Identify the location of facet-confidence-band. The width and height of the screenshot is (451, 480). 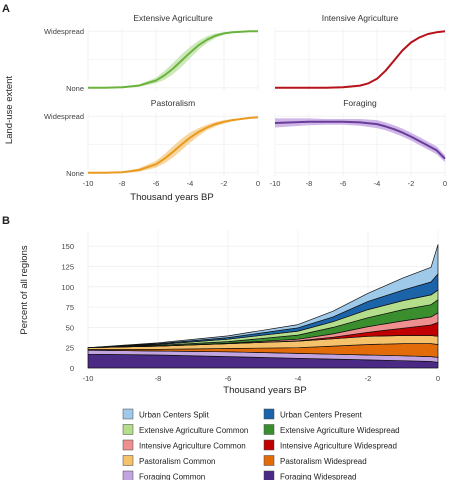
(360, 140).